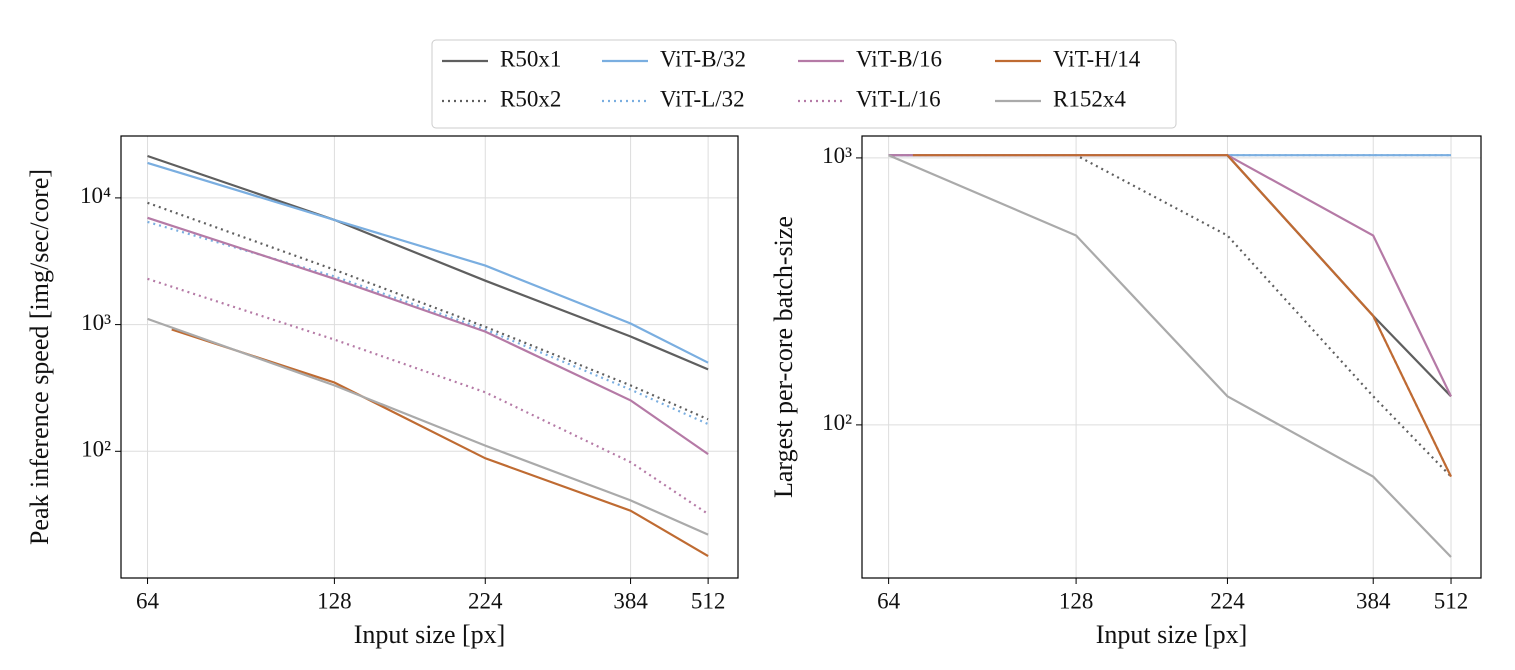  Describe the element at coordinates (39, 357) in the screenshot. I see `y-axis-label: Peak inference speed [img/sec/core]` at that location.